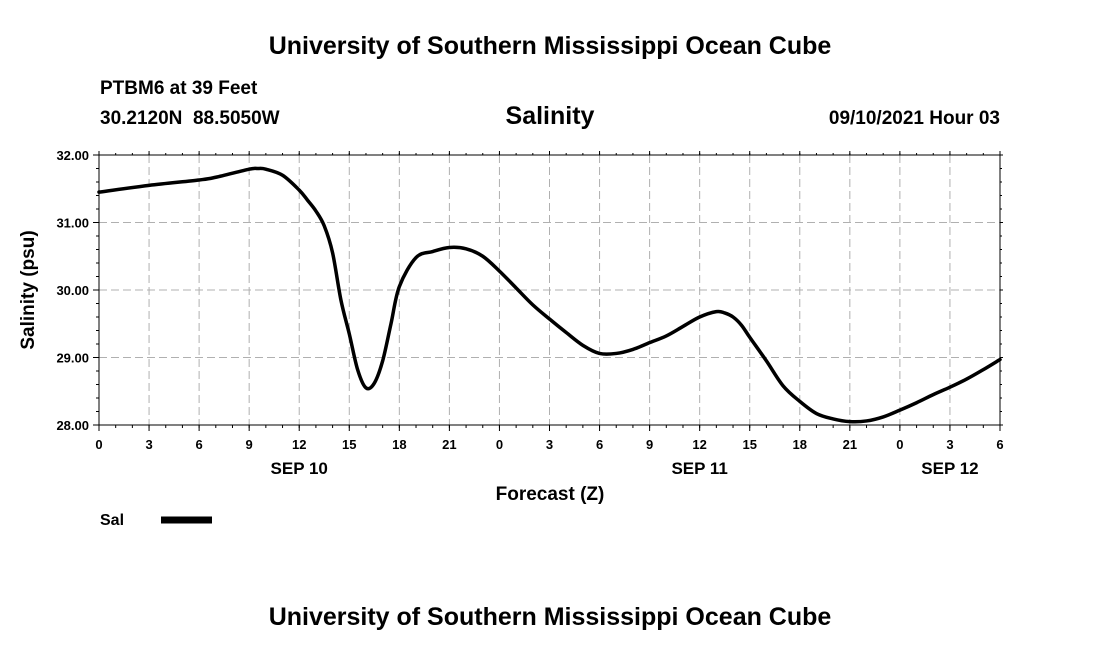  What do you see at coordinates (699, 468) in the screenshot?
I see `date-label: SEP 11` at bounding box center [699, 468].